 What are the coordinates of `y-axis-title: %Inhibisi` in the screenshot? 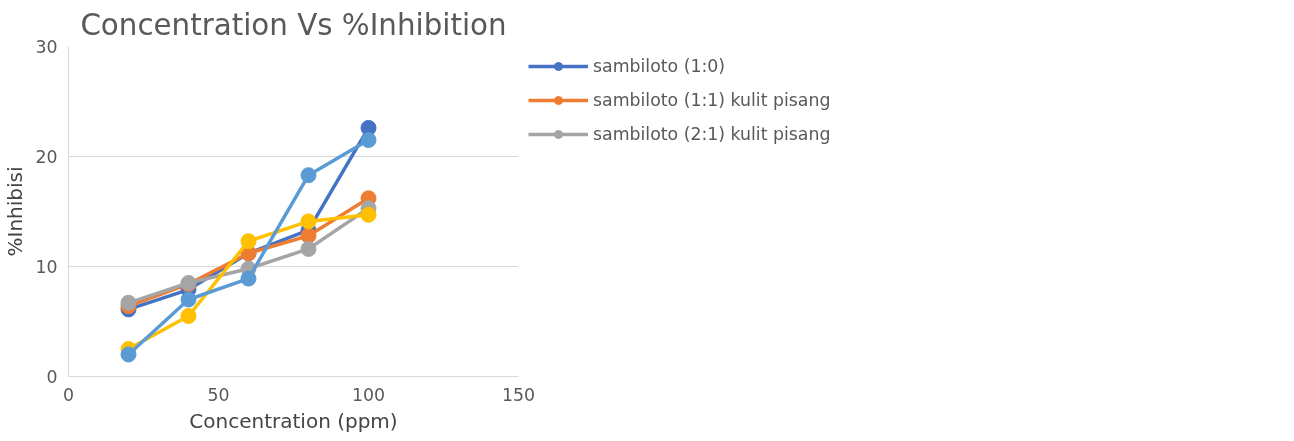 It's located at (15, 211).